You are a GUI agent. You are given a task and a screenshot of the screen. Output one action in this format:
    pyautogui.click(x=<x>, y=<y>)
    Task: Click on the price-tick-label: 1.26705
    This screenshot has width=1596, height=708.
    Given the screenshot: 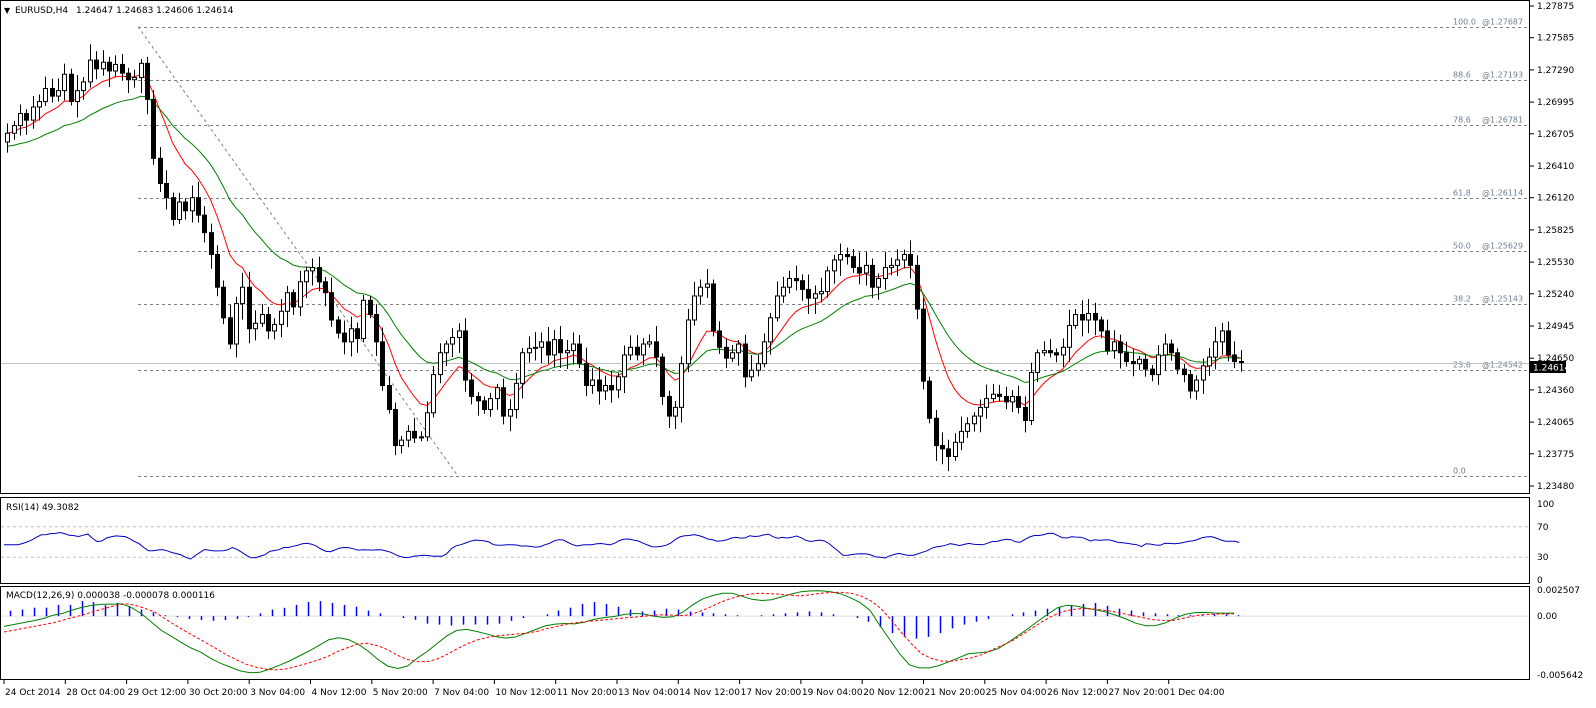 What is the action you would take?
    pyautogui.click(x=1555, y=135)
    